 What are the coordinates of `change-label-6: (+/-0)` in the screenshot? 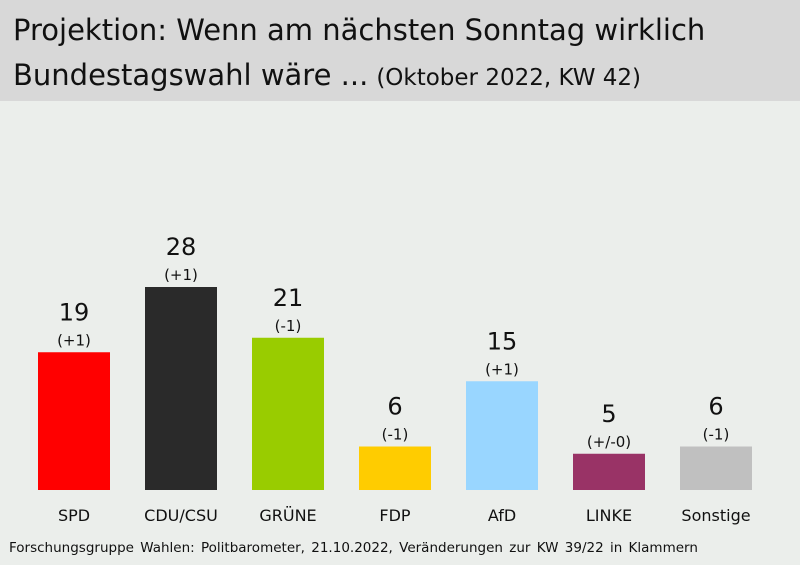 It's located at (609, 442).